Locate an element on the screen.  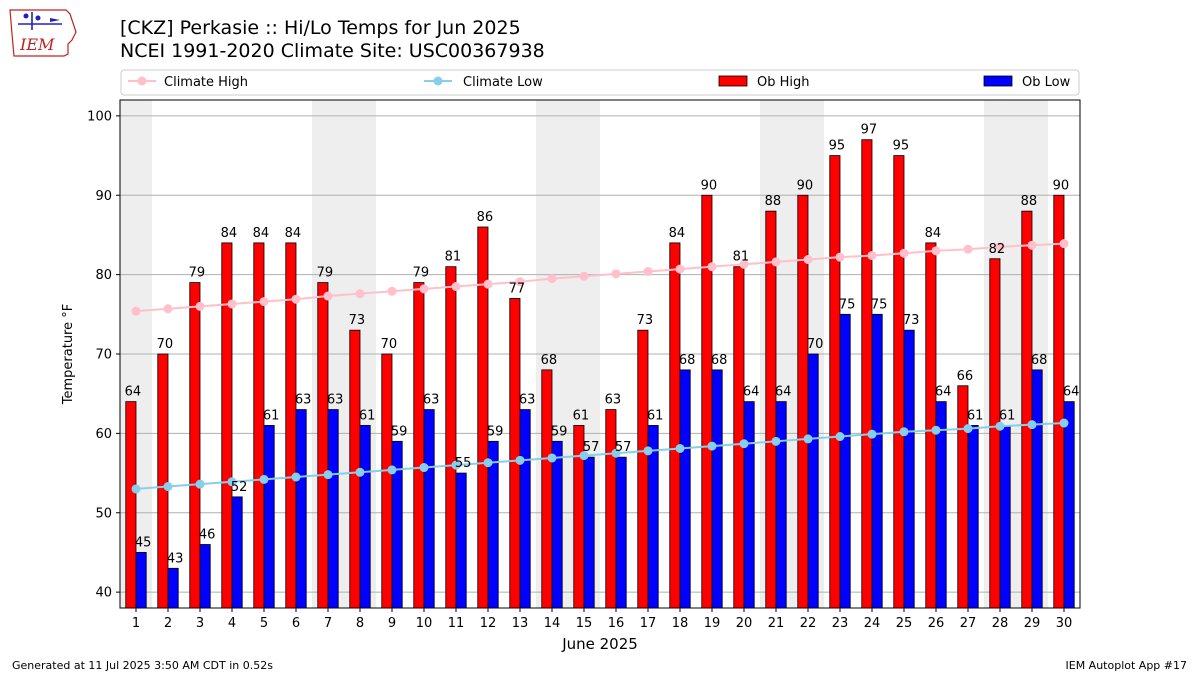
ob-high-value-label: 61 is located at coordinates (581, 415).